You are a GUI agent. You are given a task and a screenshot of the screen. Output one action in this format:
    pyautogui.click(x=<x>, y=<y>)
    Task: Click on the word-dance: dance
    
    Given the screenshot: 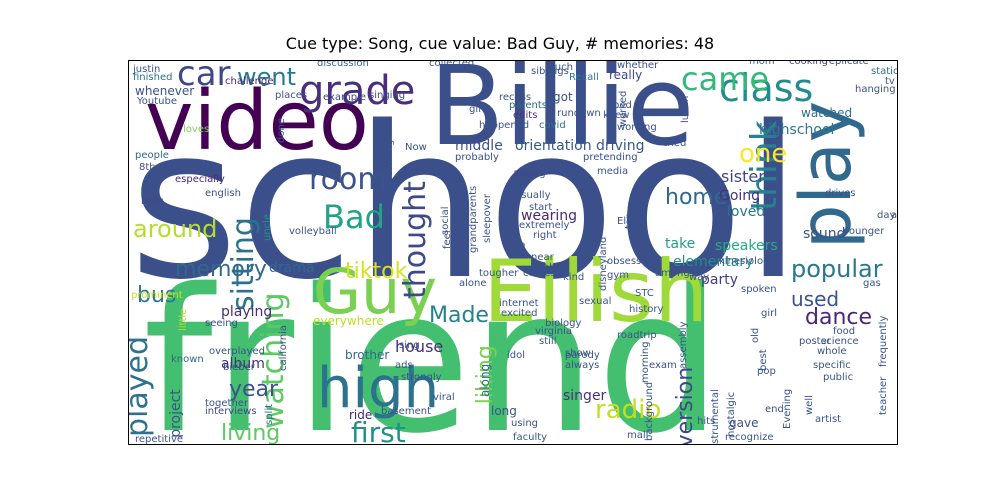 What is the action you would take?
    pyautogui.click(x=839, y=317)
    